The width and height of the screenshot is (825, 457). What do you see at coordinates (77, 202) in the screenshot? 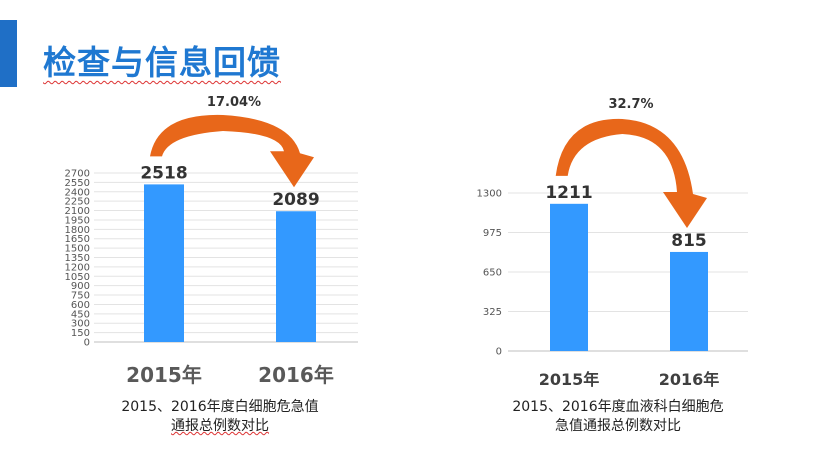
I see `left-y-tick-label: 2250` at bounding box center [77, 202].